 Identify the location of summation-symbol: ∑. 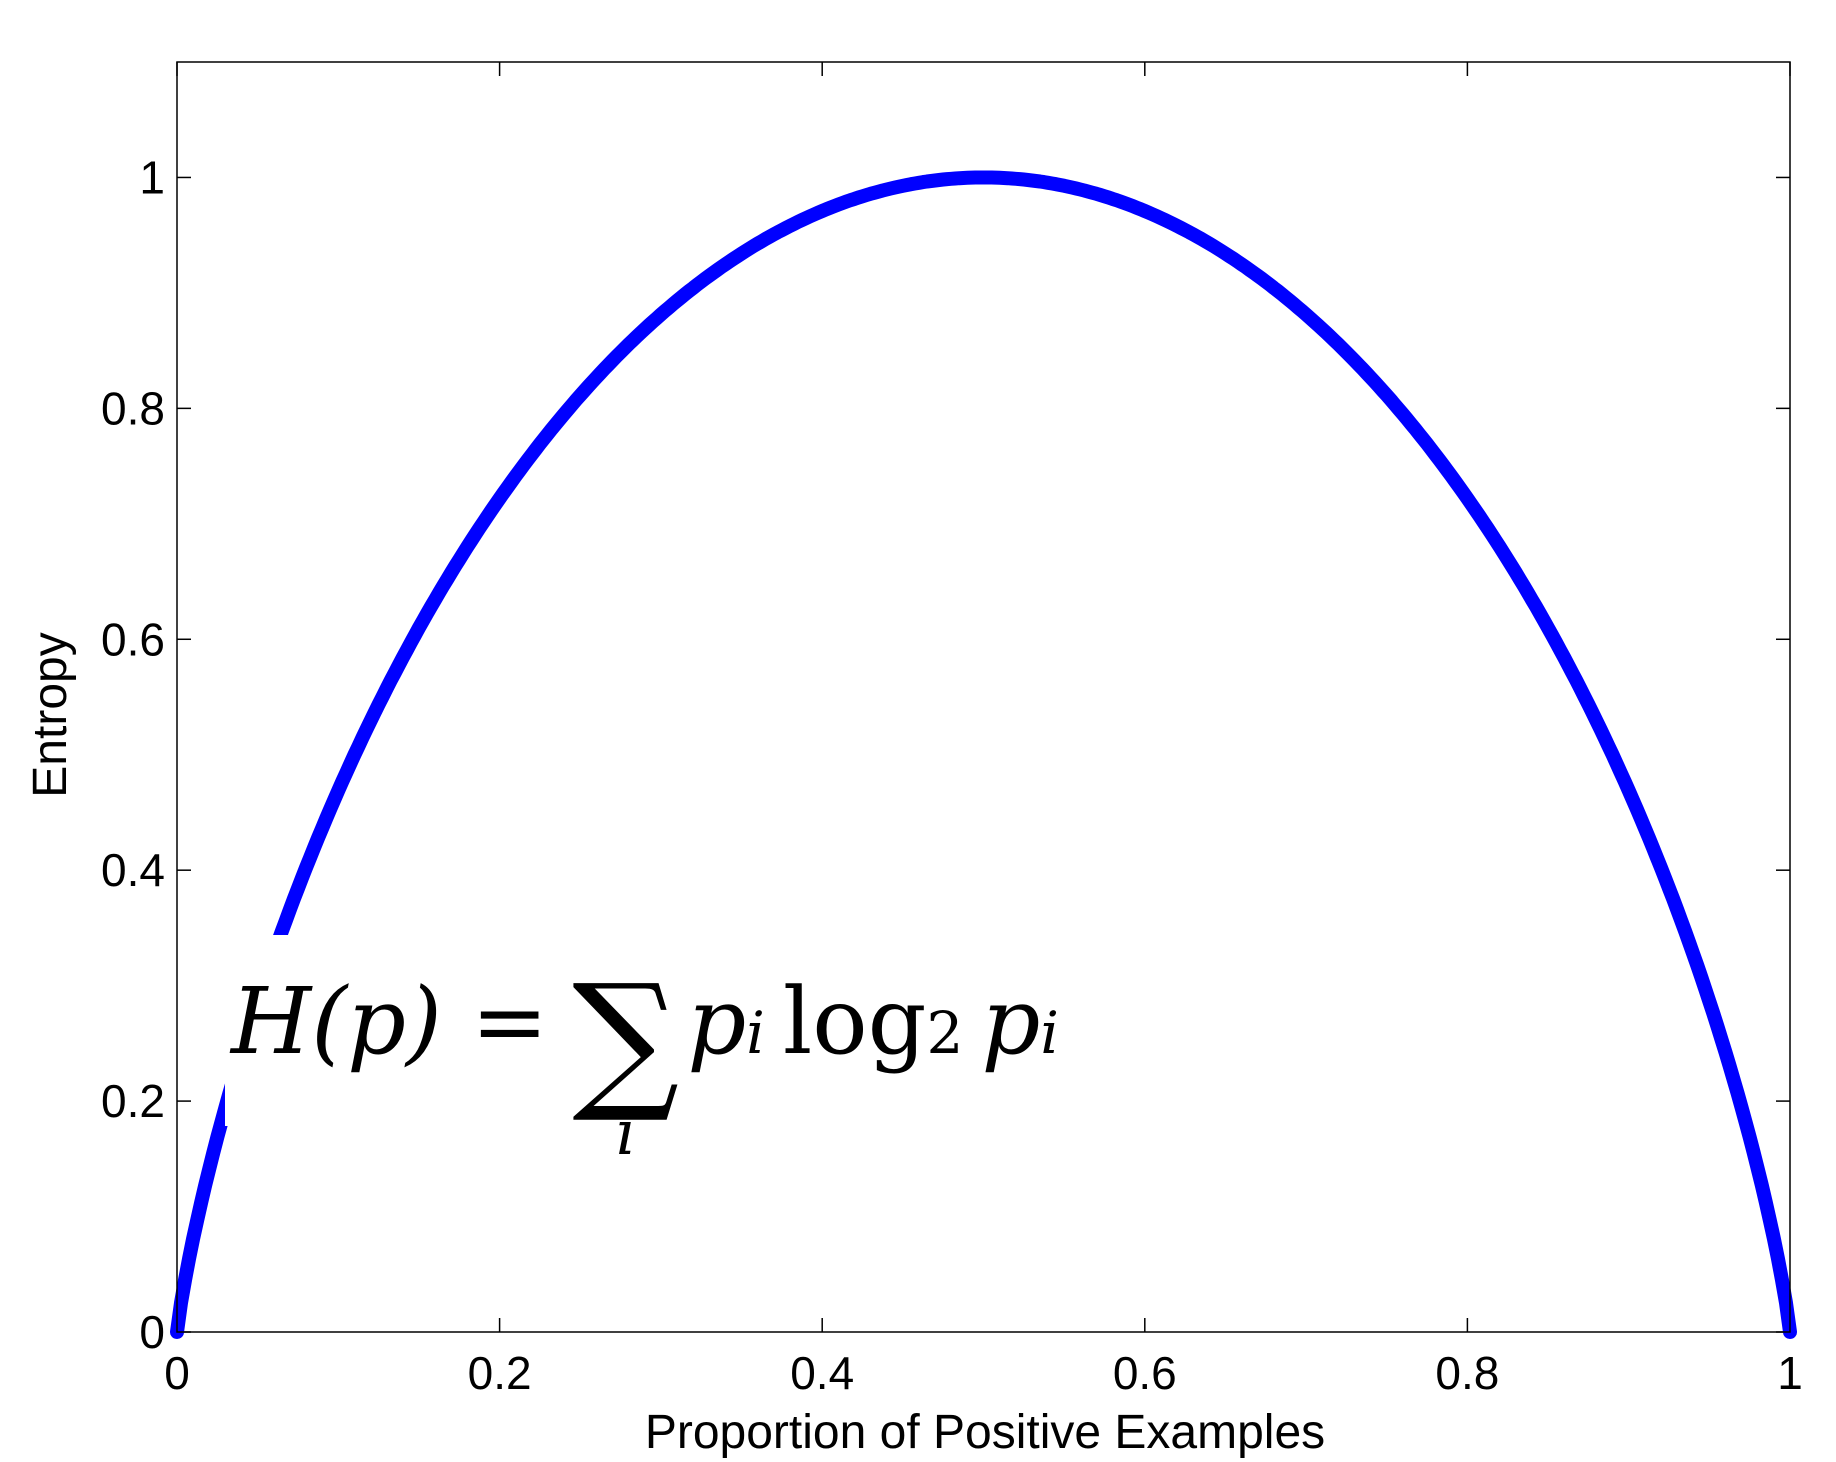
(626, 1040).